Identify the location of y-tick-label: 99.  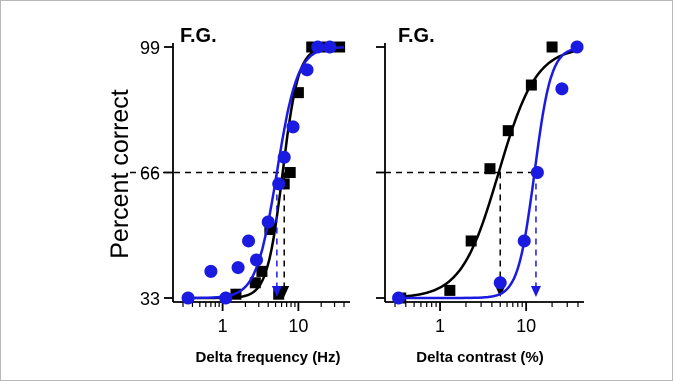
(150, 48).